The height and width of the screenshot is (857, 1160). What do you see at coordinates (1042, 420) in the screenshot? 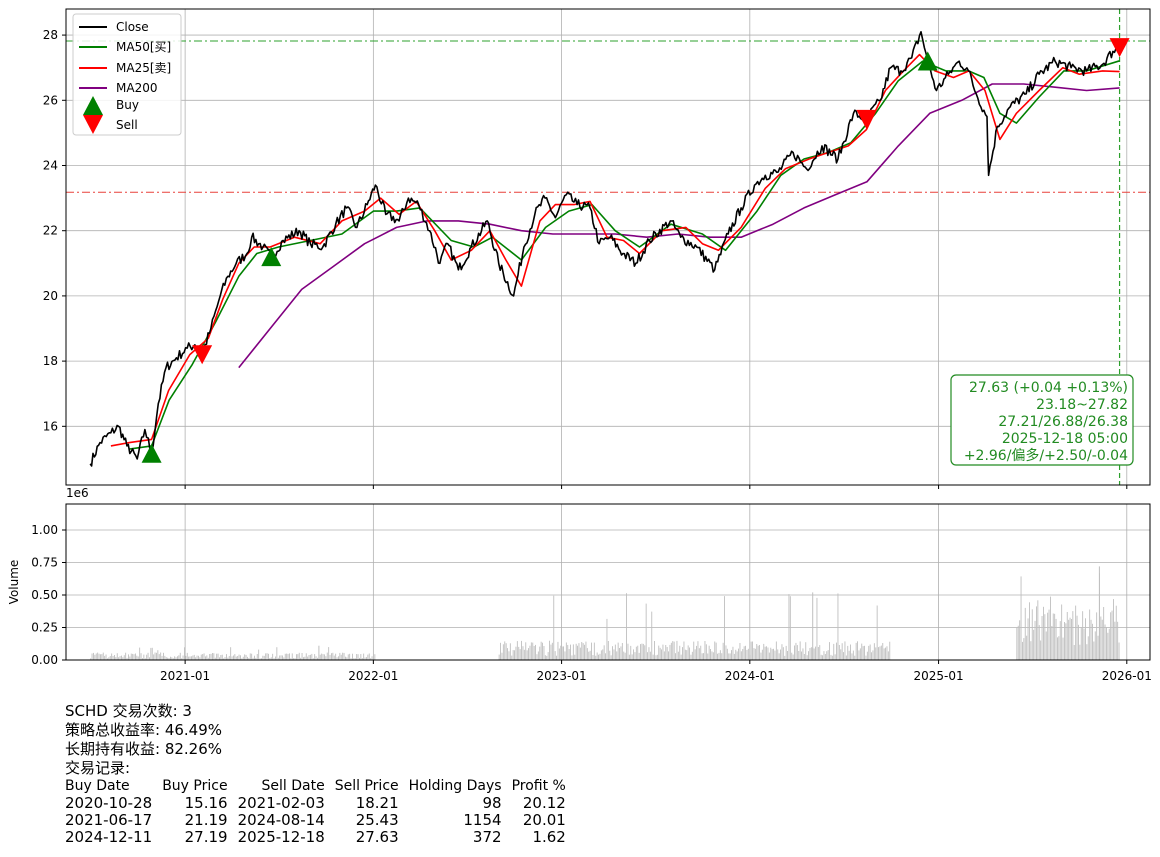
I see `annotation-box` at bounding box center [1042, 420].